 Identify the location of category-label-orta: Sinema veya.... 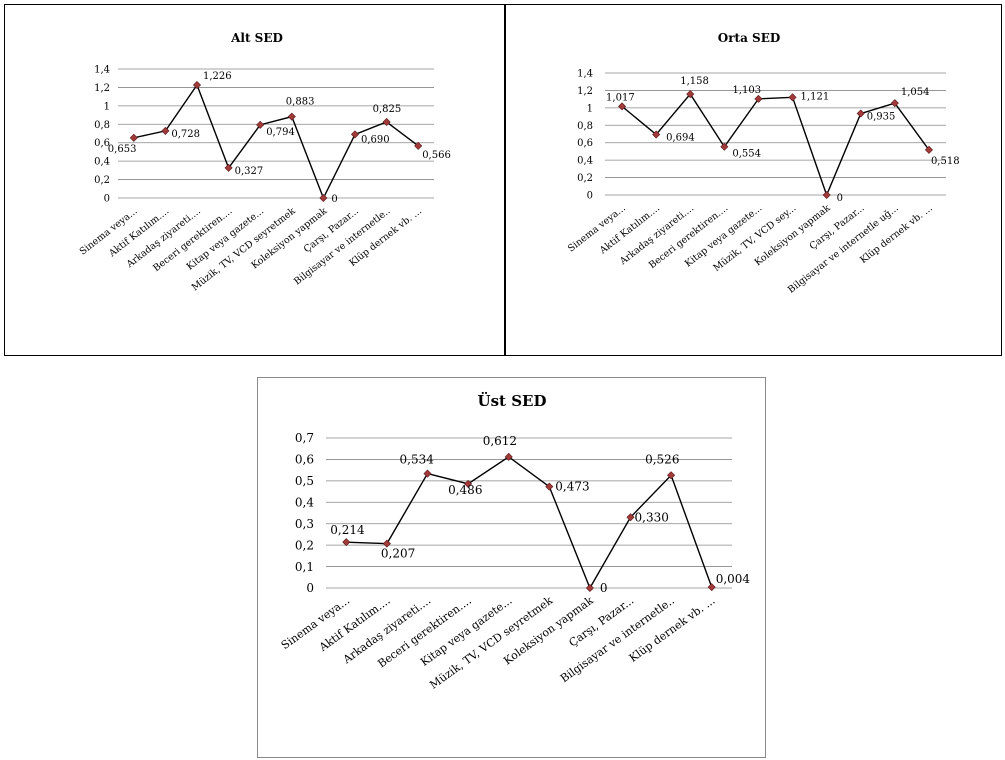
(597, 229).